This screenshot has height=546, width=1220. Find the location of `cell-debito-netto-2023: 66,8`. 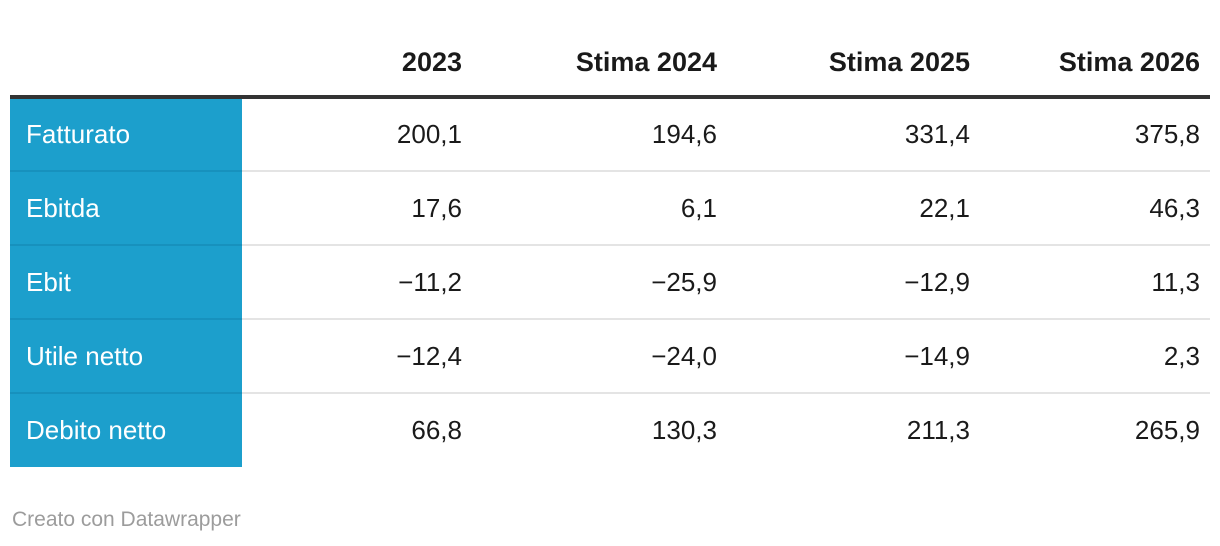

cell-debito-netto-2023: 66,8 is located at coordinates (357, 430).